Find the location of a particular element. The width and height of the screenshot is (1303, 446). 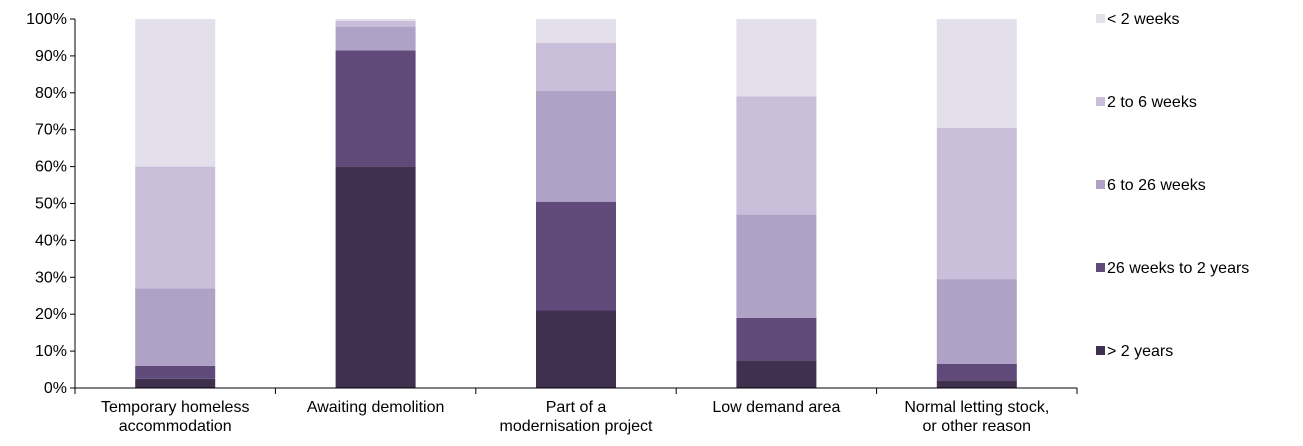

legend-item-6-to-26-weeks: 6 to 26 weeks is located at coordinates (1151, 185).